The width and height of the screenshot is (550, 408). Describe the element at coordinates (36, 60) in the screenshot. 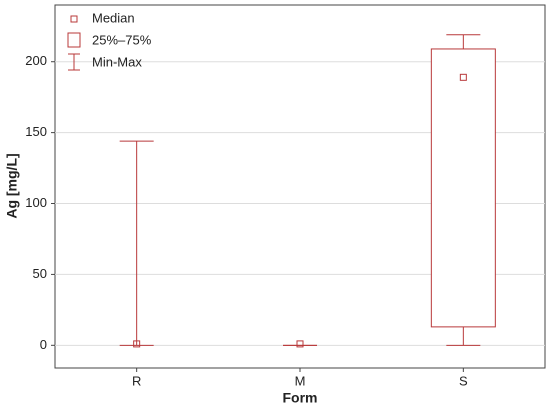

I see `y-tick-label: 200` at that location.